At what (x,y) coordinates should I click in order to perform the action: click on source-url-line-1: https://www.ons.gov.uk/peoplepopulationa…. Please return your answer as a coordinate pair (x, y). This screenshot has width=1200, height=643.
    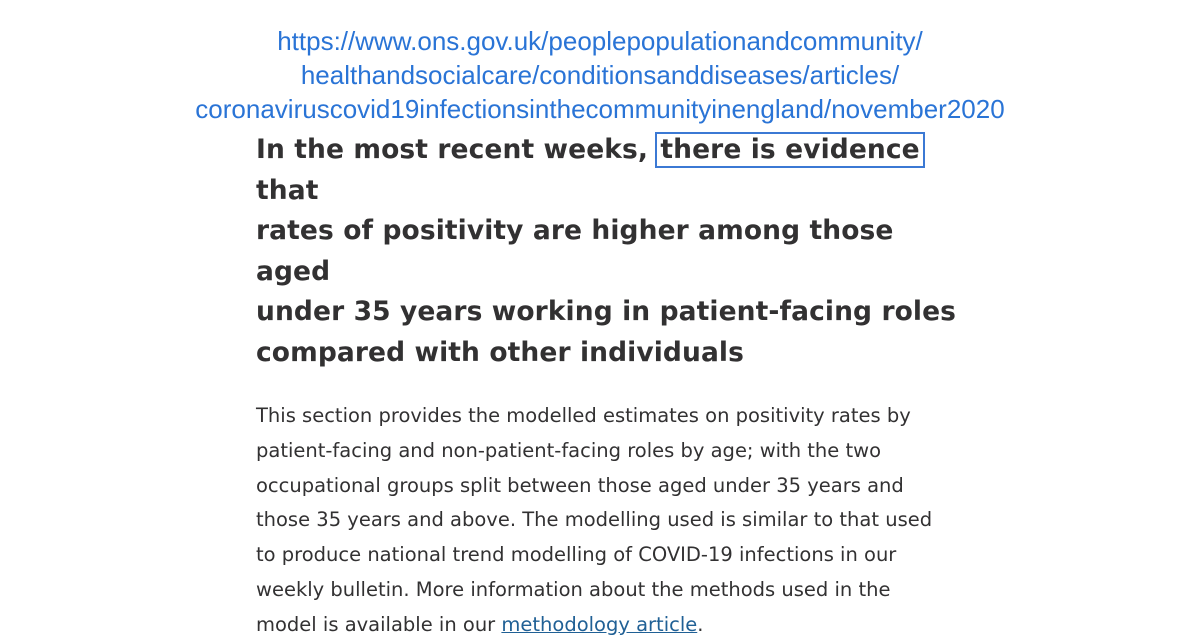
    Looking at the image, I should click on (600, 41).